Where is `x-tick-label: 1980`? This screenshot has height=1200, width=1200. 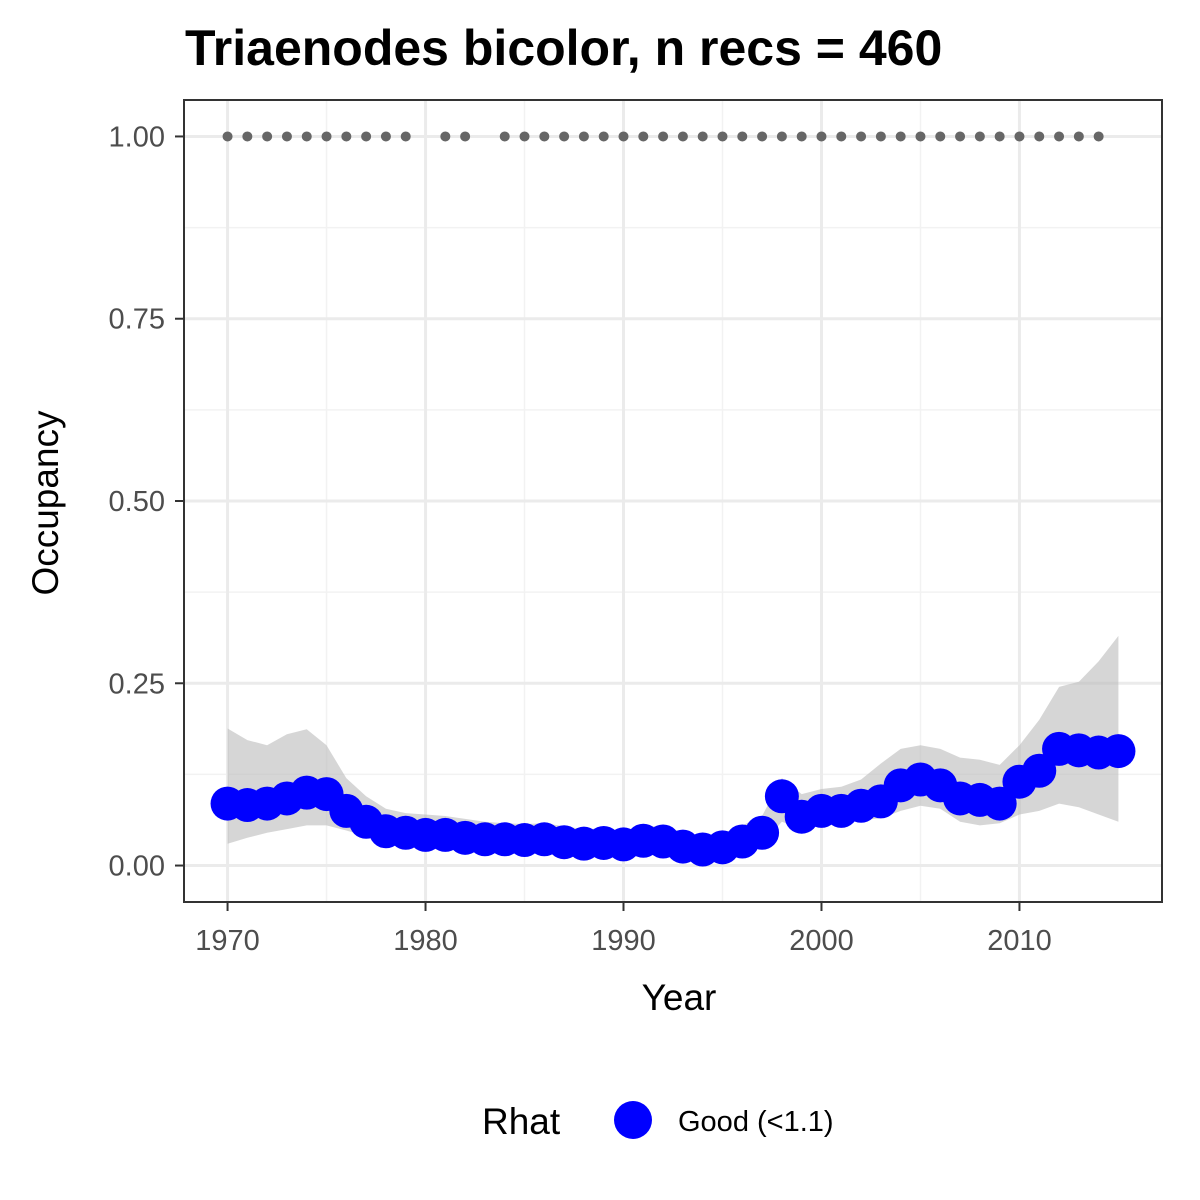 x-tick-label: 1980 is located at coordinates (425, 941).